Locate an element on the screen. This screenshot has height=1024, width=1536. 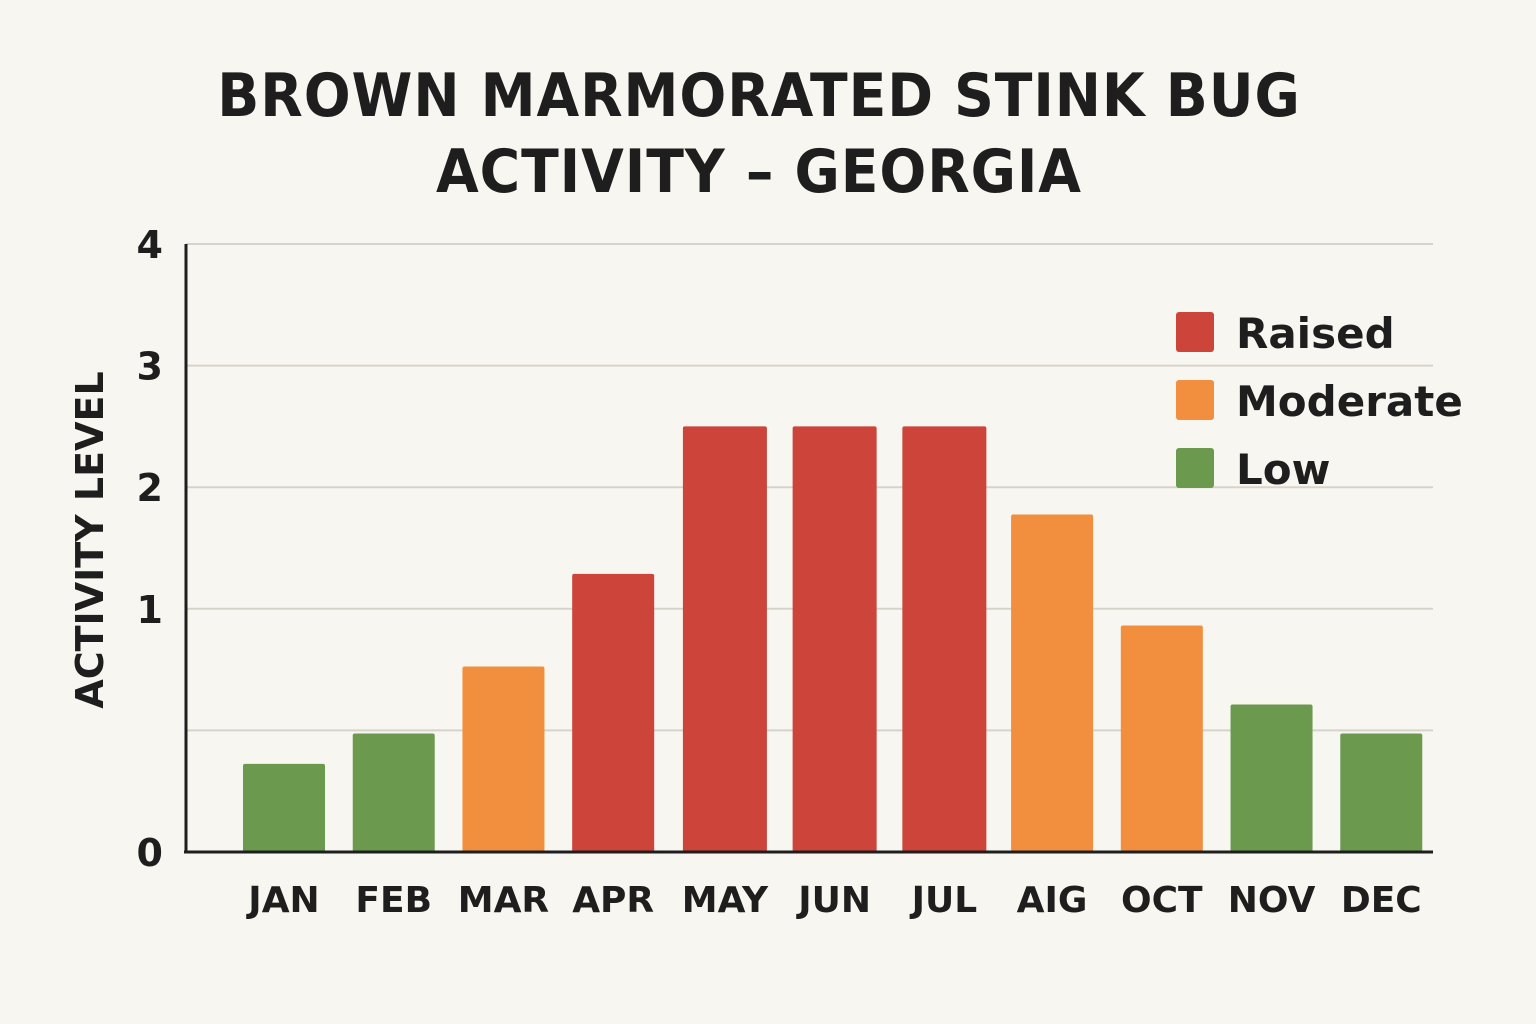
bar-nov is located at coordinates (1271, 778).